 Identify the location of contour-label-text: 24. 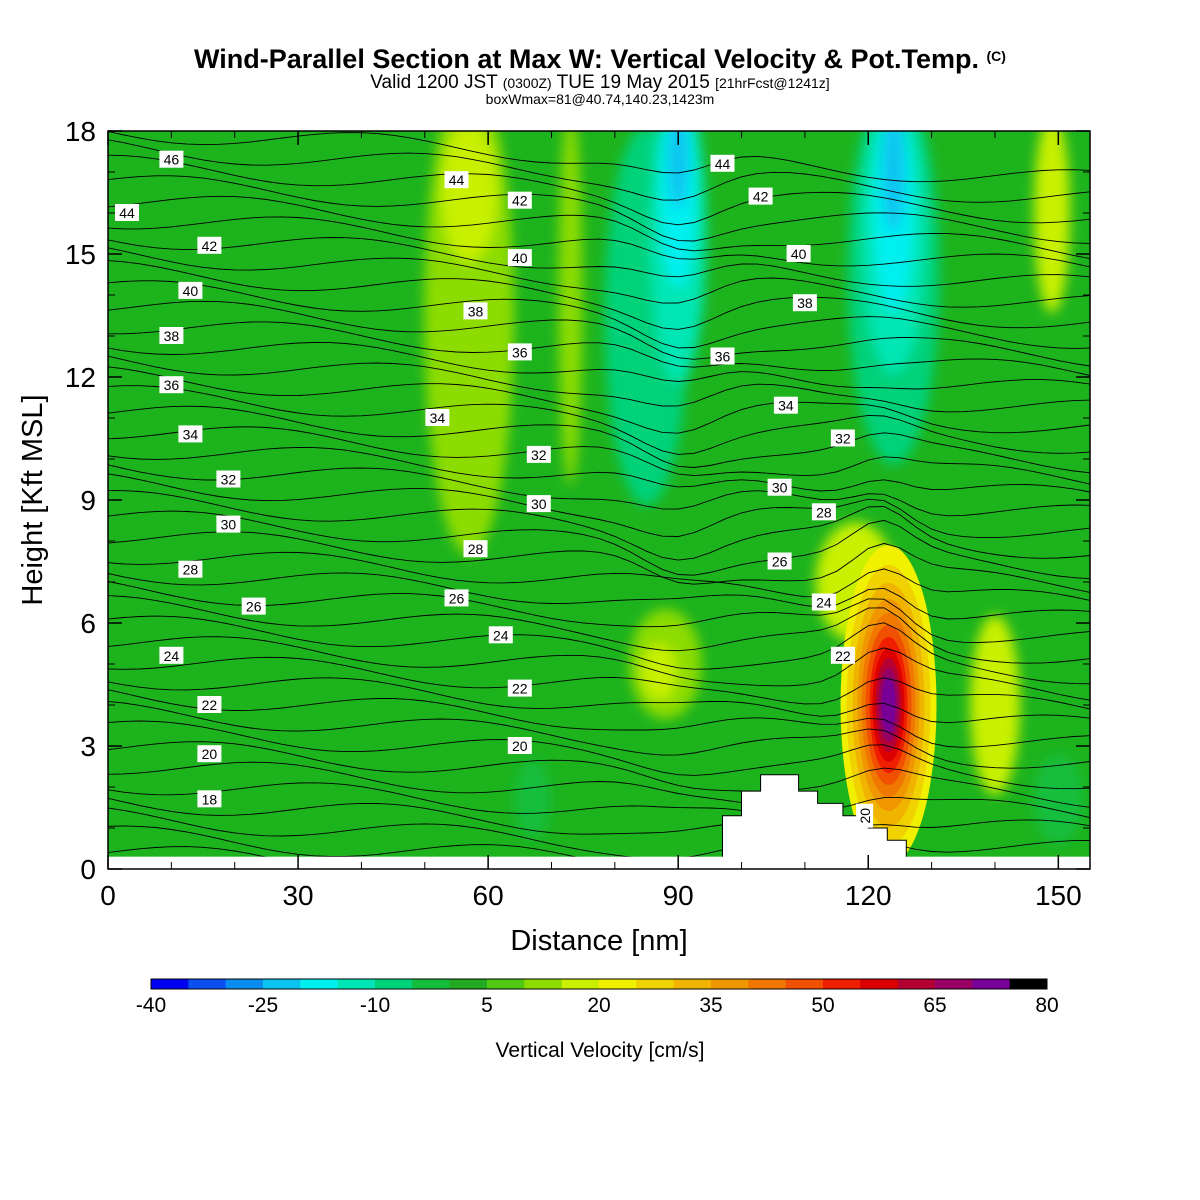
(172, 656).